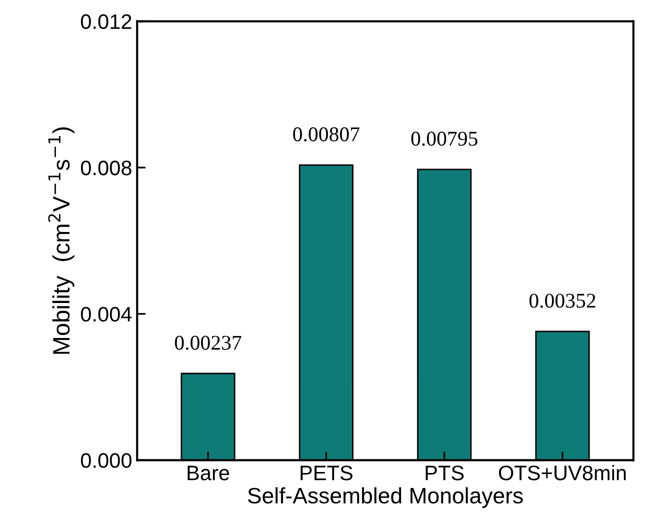  I want to click on data-label: 0.00352, so click(562, 301).